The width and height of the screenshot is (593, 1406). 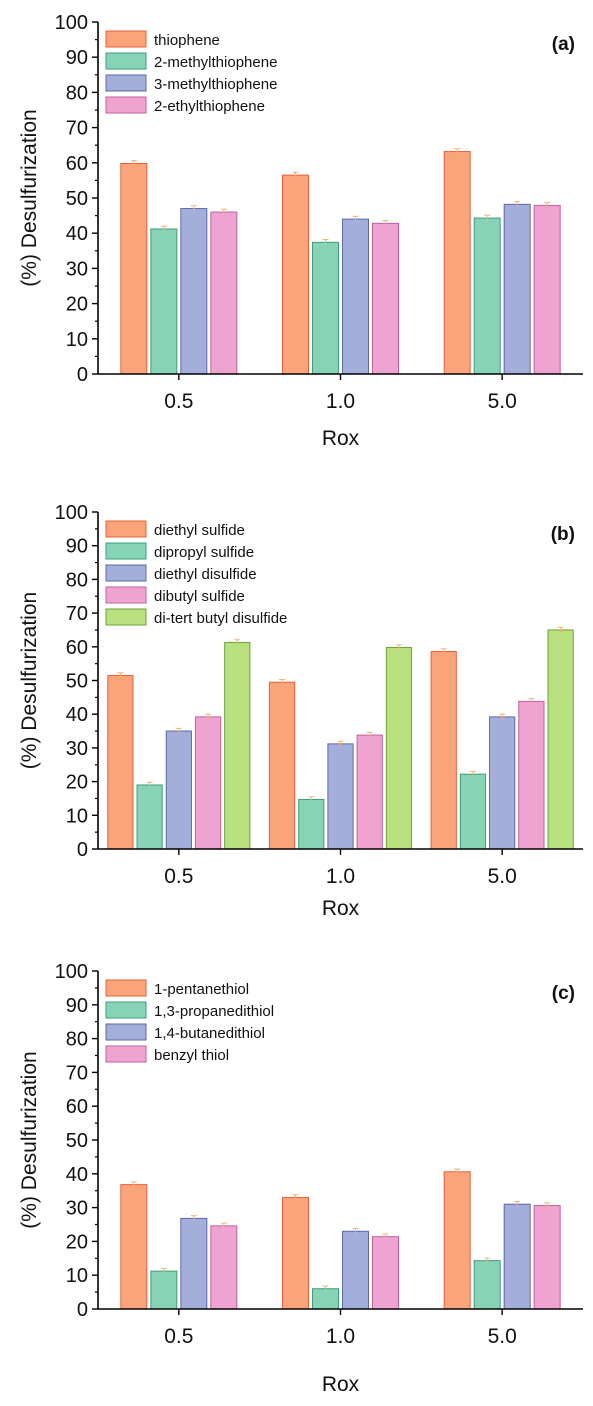 I want to click on legend-item-3: 3-methylthiophene, so click(x=191, y=83).